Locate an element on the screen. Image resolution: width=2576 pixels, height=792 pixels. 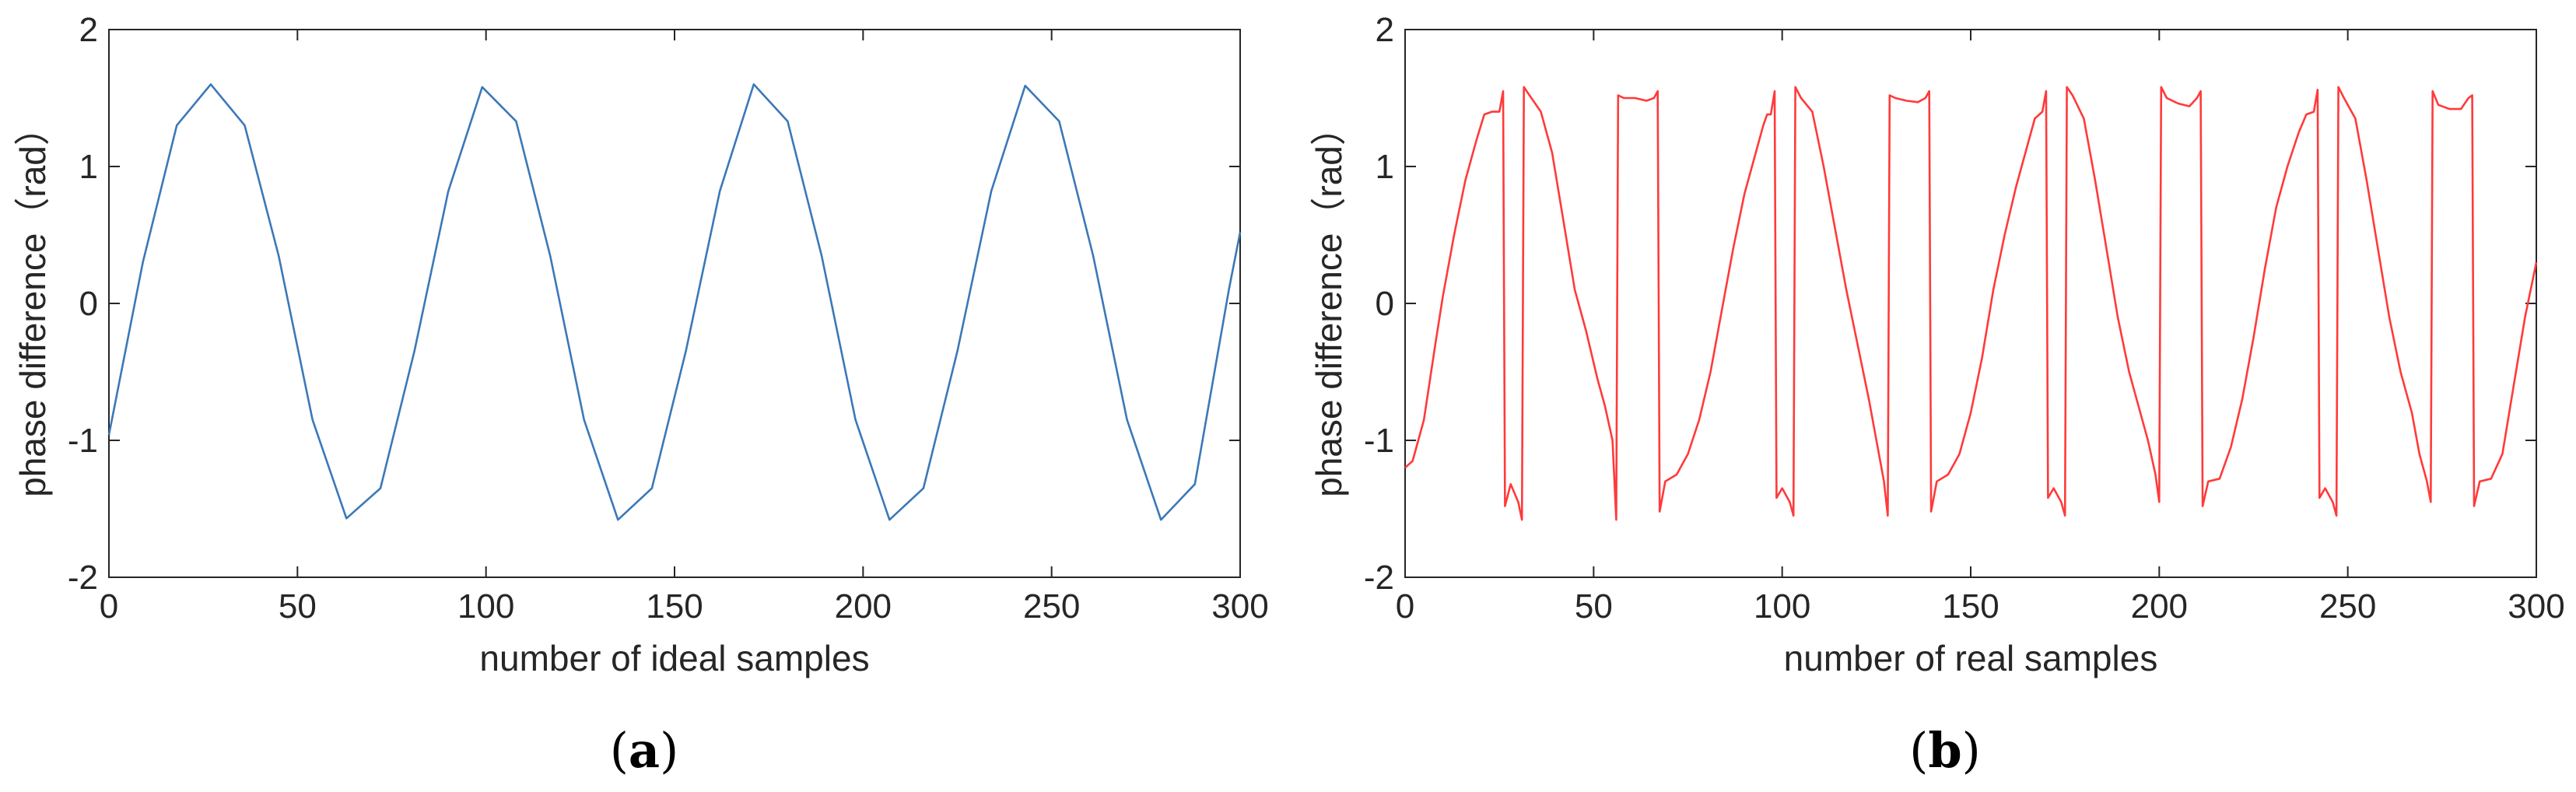
panel-label: (b) is located at coordinates (1945, 750).